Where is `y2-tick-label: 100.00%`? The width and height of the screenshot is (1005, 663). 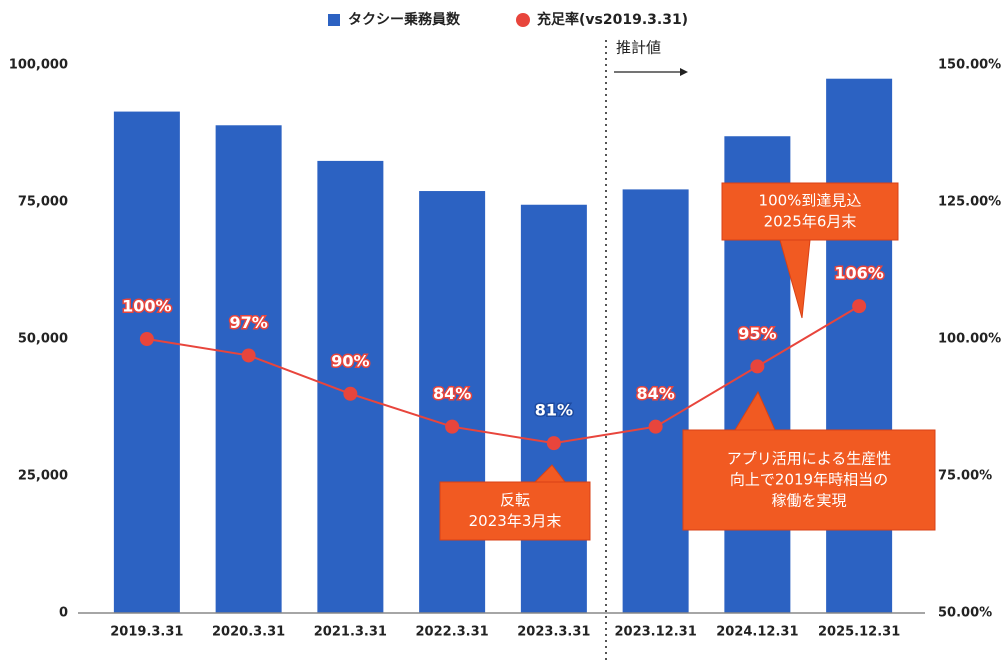
y2-tick-label: 100.00% is located at coordinates (969, 339).